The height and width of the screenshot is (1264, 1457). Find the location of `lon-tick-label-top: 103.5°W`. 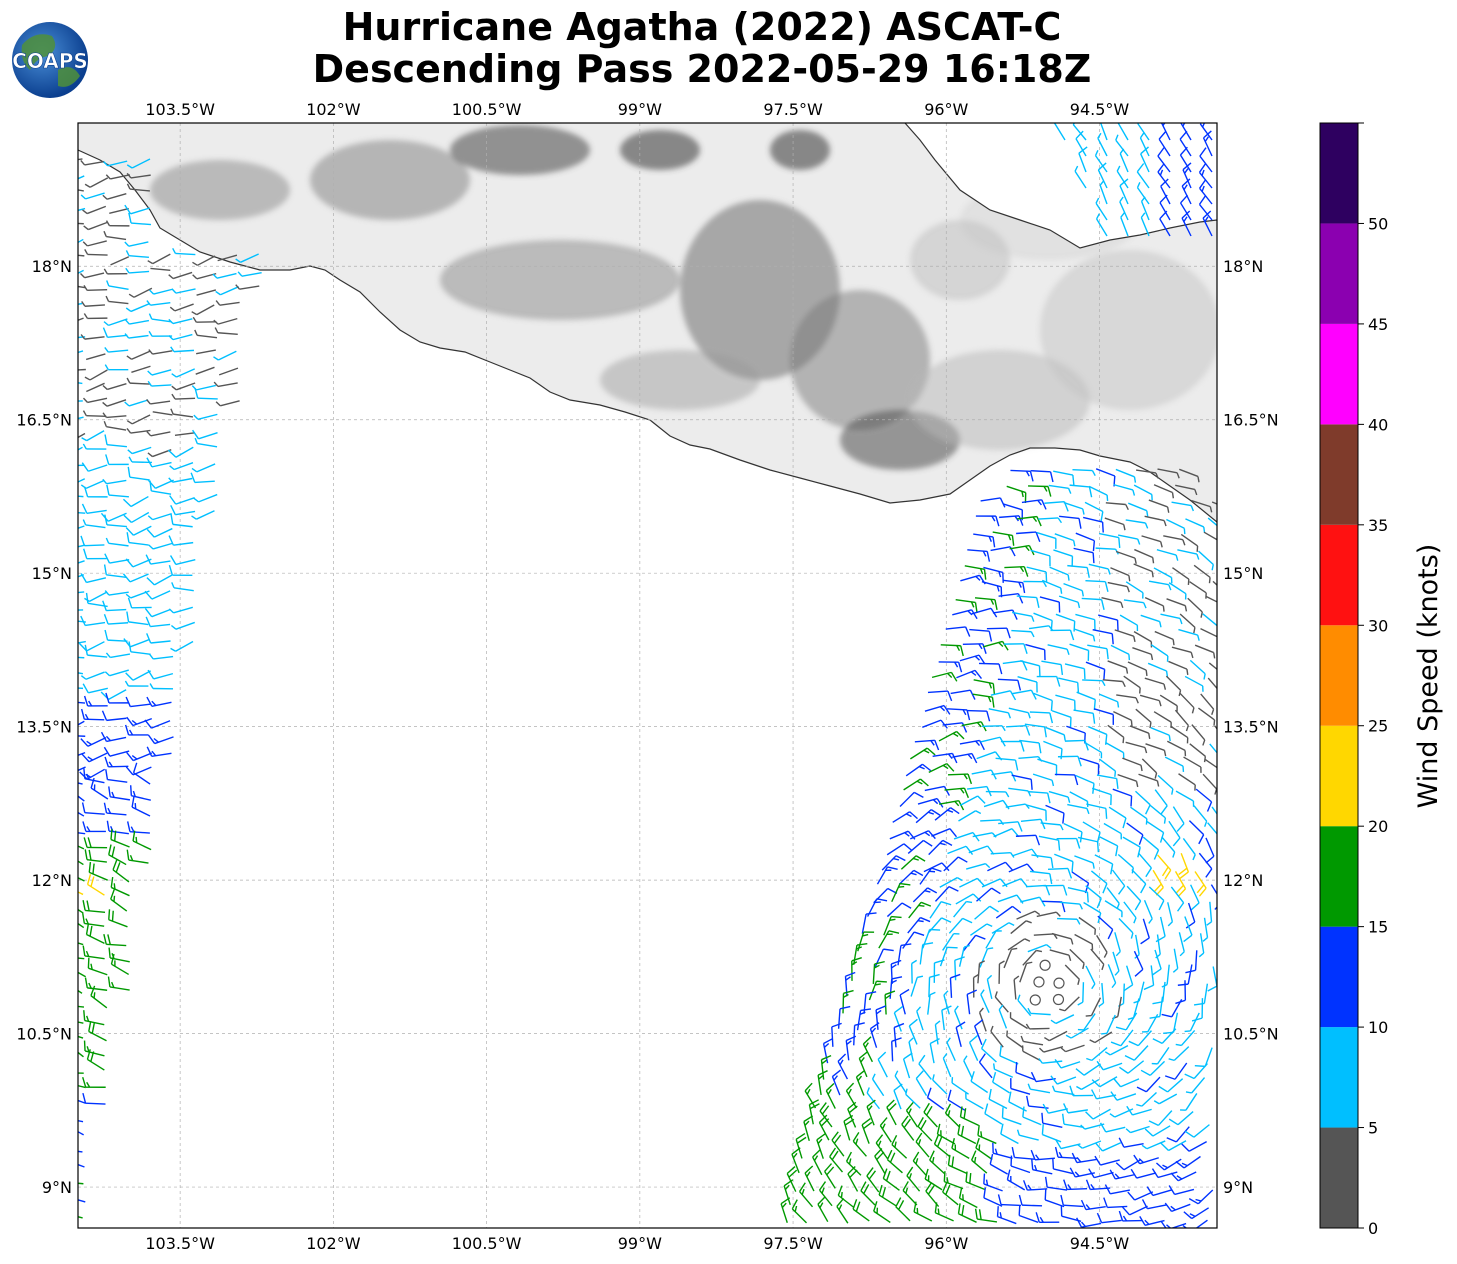

lon-tick-label-top: 103.5°W is located at coordinates (180, 109).